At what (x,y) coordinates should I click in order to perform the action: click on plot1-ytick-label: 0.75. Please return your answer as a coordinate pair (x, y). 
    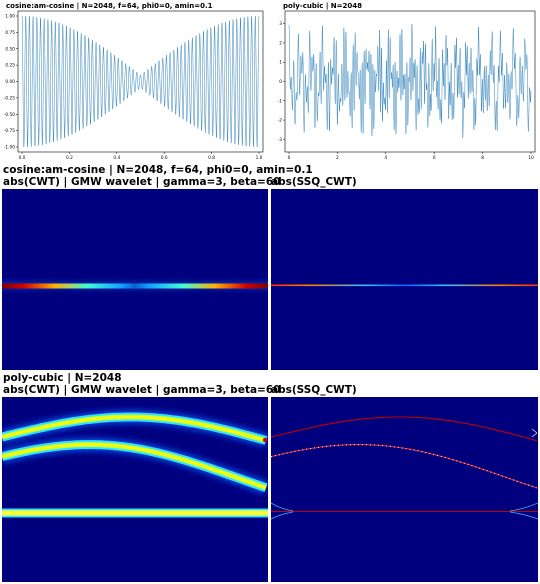
    Looking at the image, I should click on (10, 33).